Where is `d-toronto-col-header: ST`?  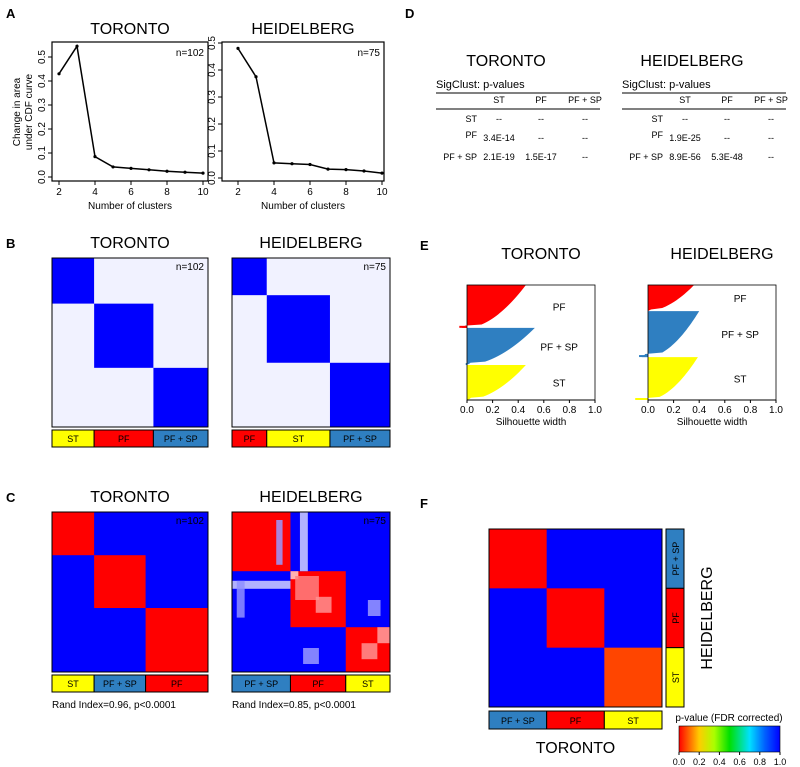
d-toronto-col-header: ST is located at coordinates (499, 100).